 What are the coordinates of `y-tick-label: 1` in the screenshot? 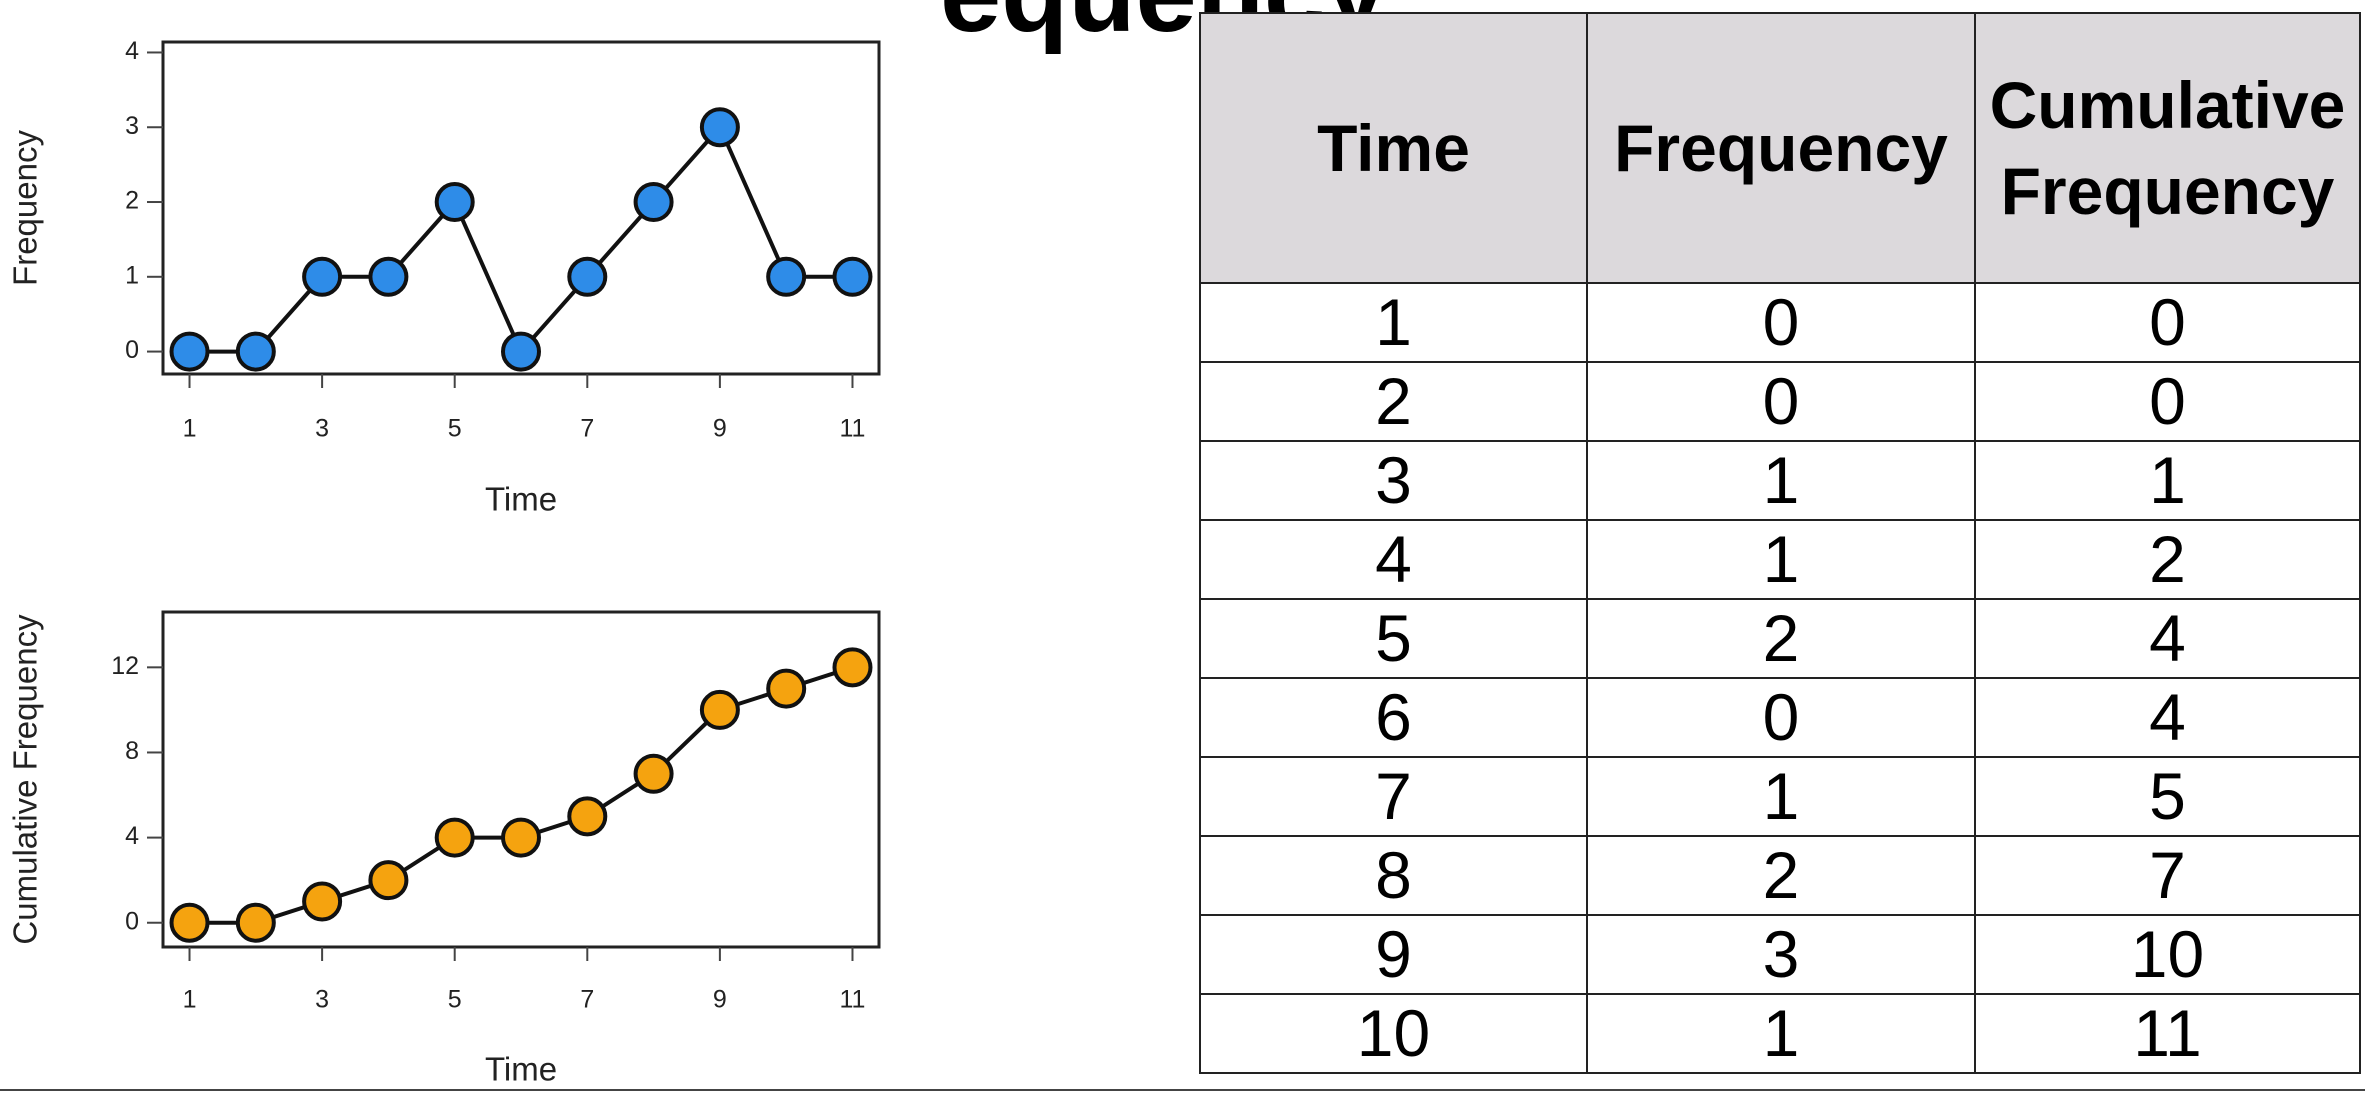 It's located at (132, 275).